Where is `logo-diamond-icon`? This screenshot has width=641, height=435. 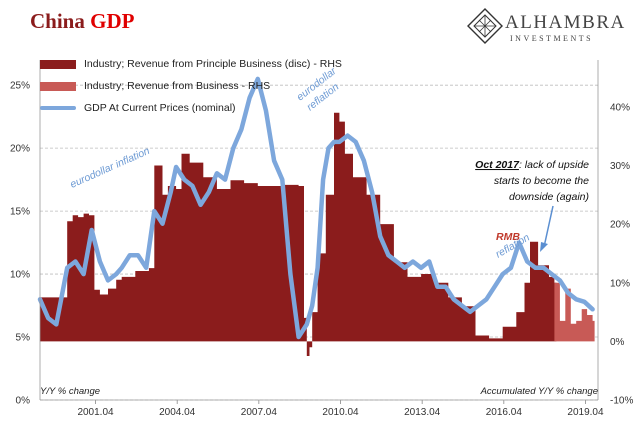 logo-diamond-icon is located at coordinates (485, 26).